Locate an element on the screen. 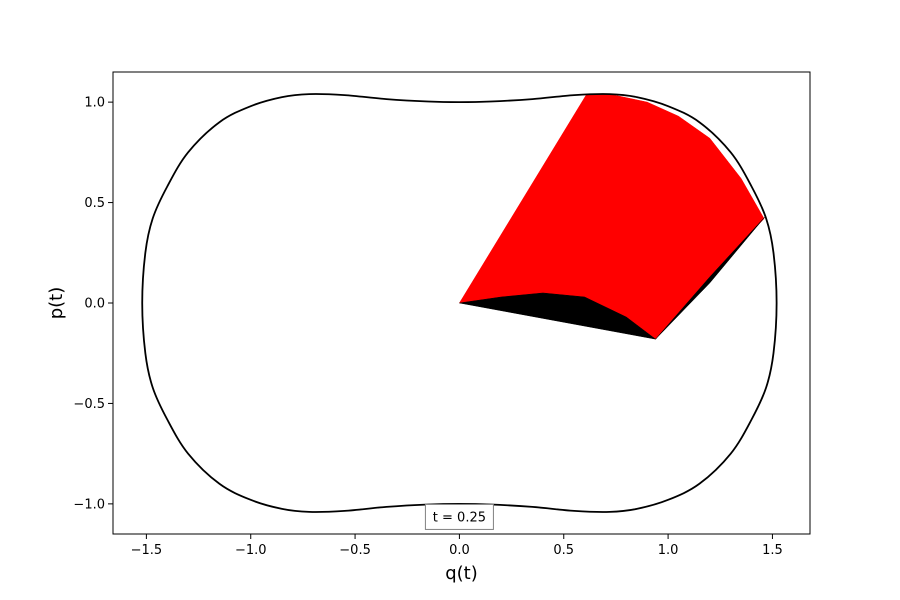 The height and width of the screenshot is (600, 900). annotation-layer: t = 0.25 is located at coordinates (459, 516).